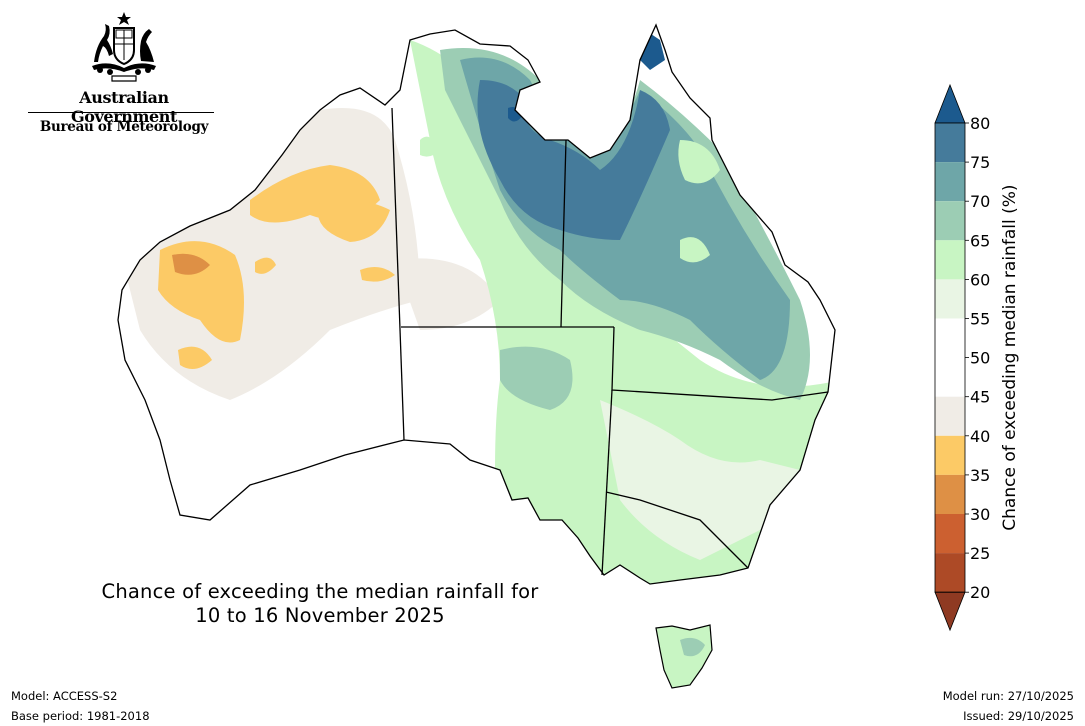 This screenshot has height=726, width=1085. I want to click on government-name: Australian Government, so click(123, 107).